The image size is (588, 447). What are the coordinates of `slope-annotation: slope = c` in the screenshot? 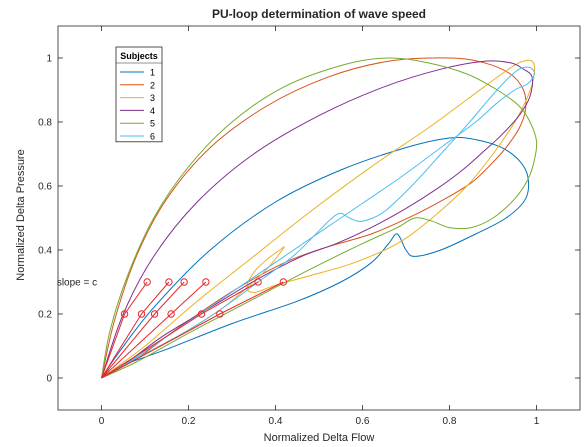 It's located at (77, 283).